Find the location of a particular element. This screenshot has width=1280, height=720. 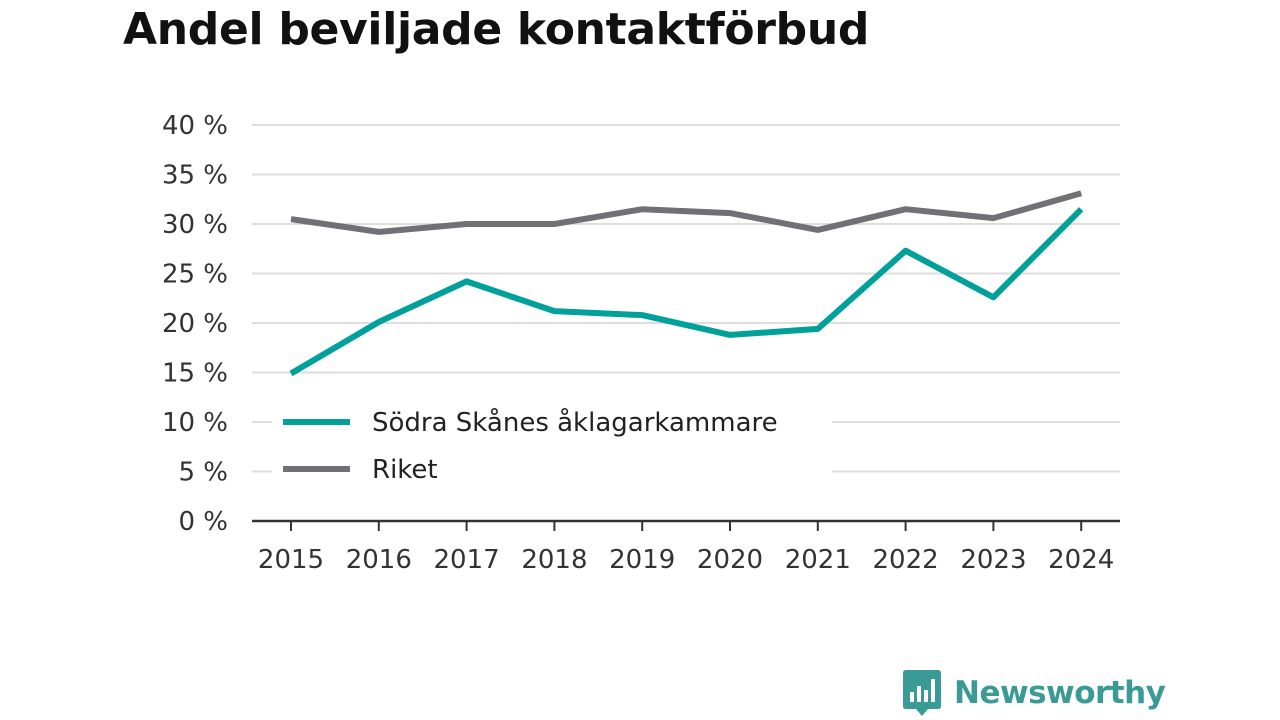

x-tick-label: 2021 is located at coordinates (818, 560).